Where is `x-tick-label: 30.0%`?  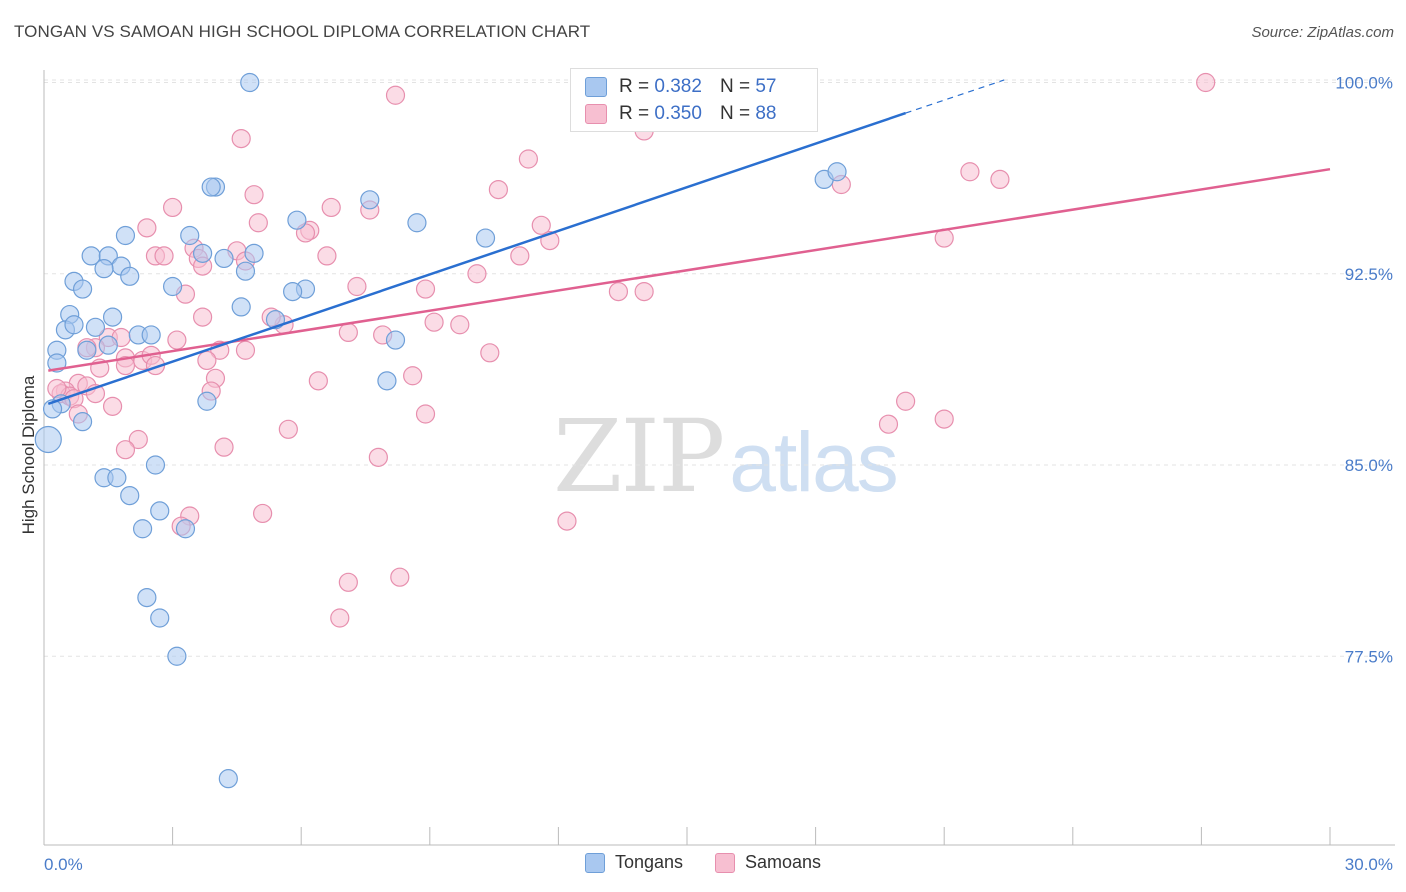
x-tick-label: 30.0% is located at coordinates (1369, 864).